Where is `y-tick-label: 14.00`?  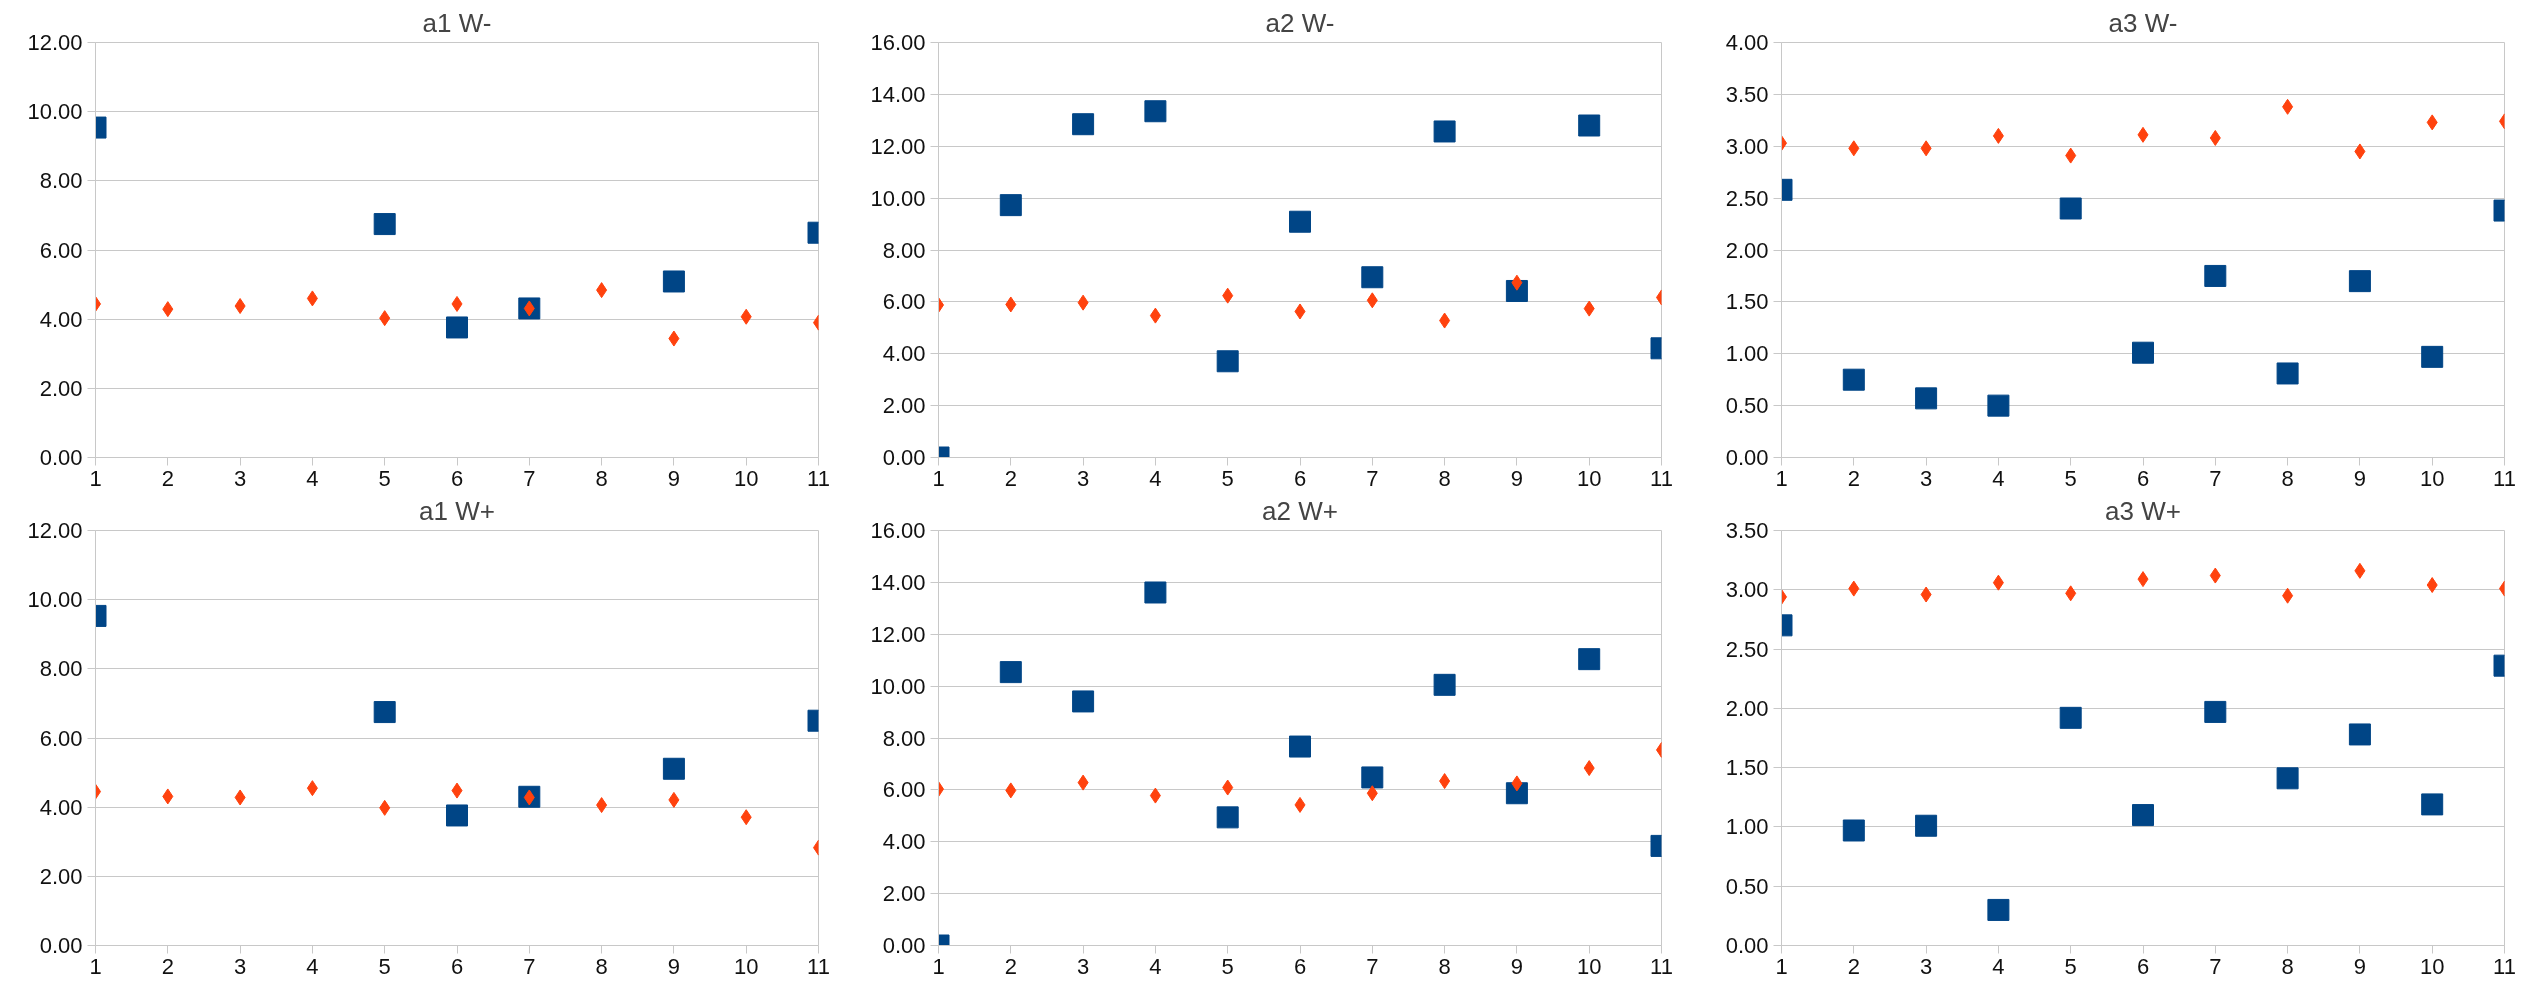
y-tick-label: 14.00 is located at coordinates (898, 582).